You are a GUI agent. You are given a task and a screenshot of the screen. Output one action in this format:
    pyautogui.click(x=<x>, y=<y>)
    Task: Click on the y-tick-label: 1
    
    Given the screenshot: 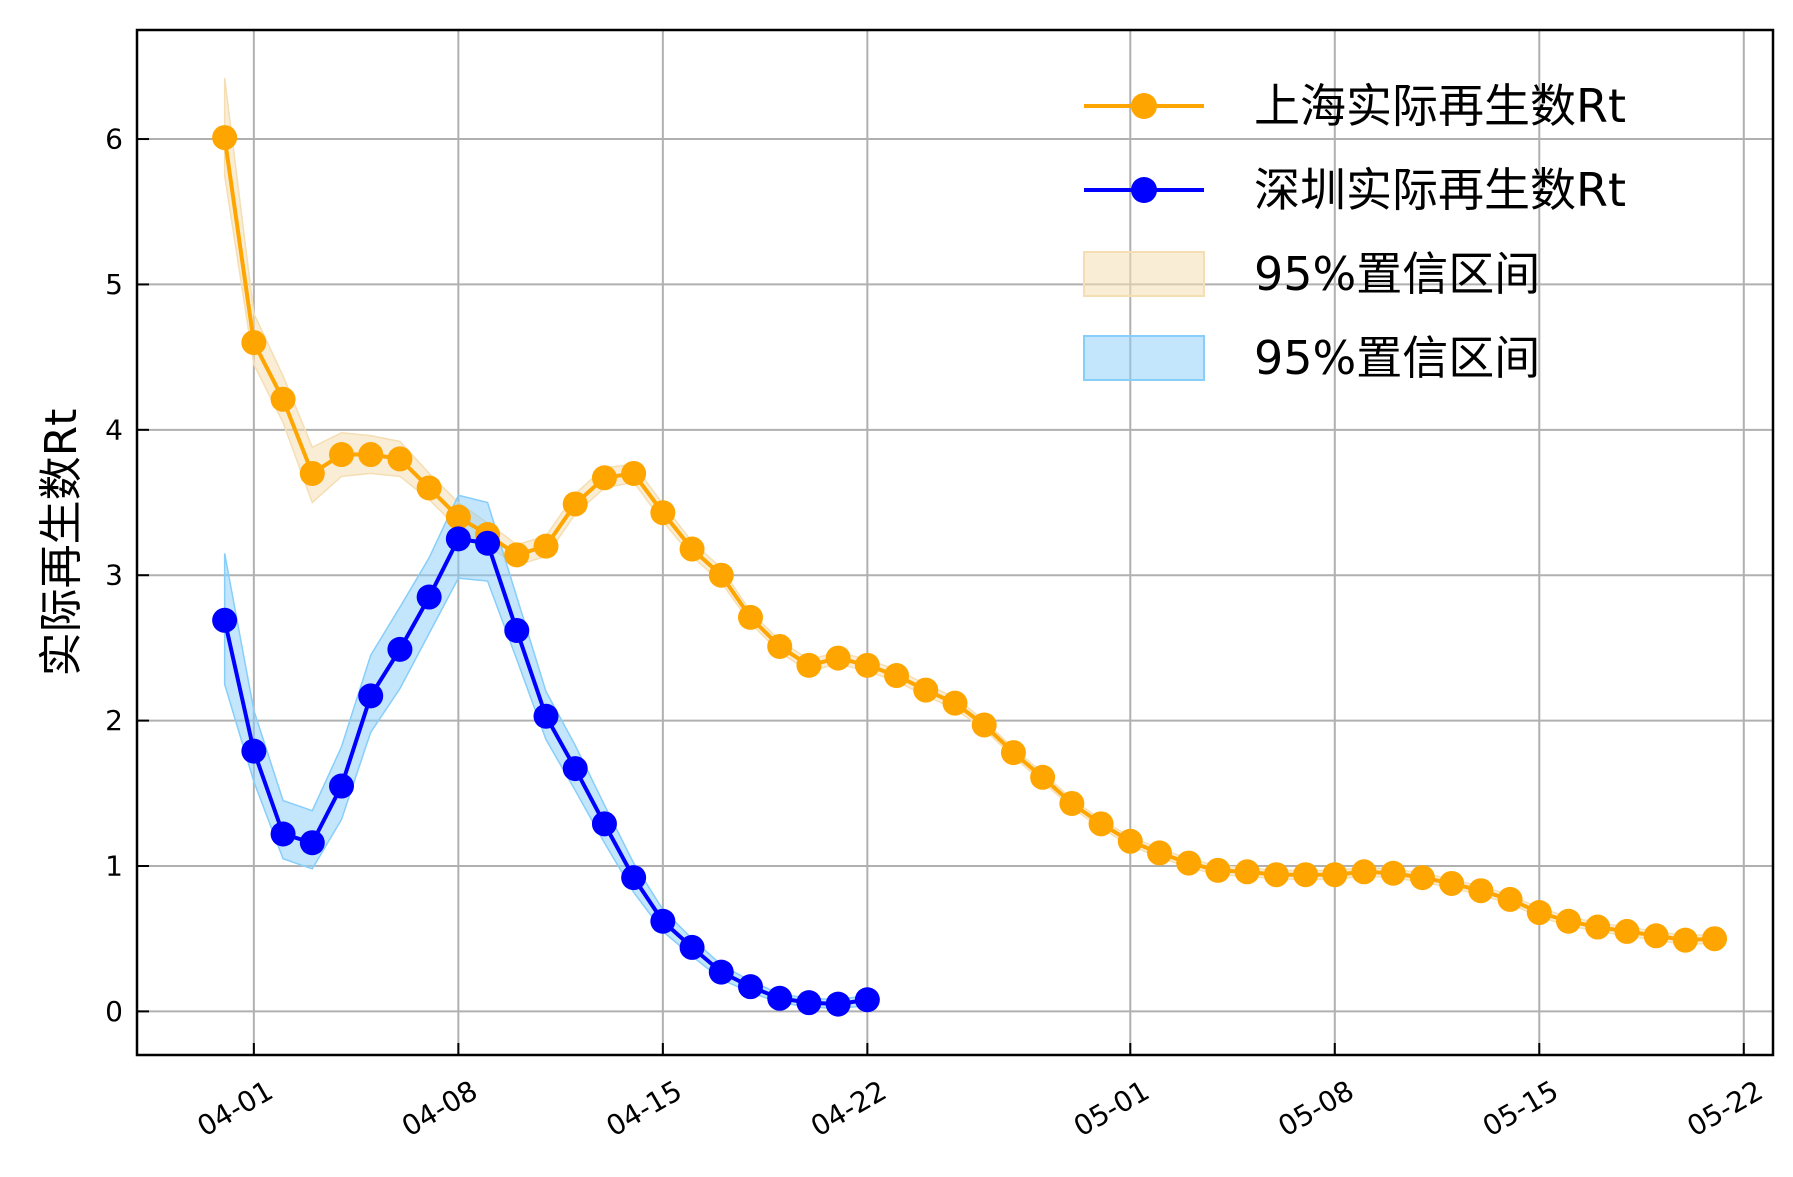 What is the action you would take?
    pyautogui.click(x=114, y=865)
    